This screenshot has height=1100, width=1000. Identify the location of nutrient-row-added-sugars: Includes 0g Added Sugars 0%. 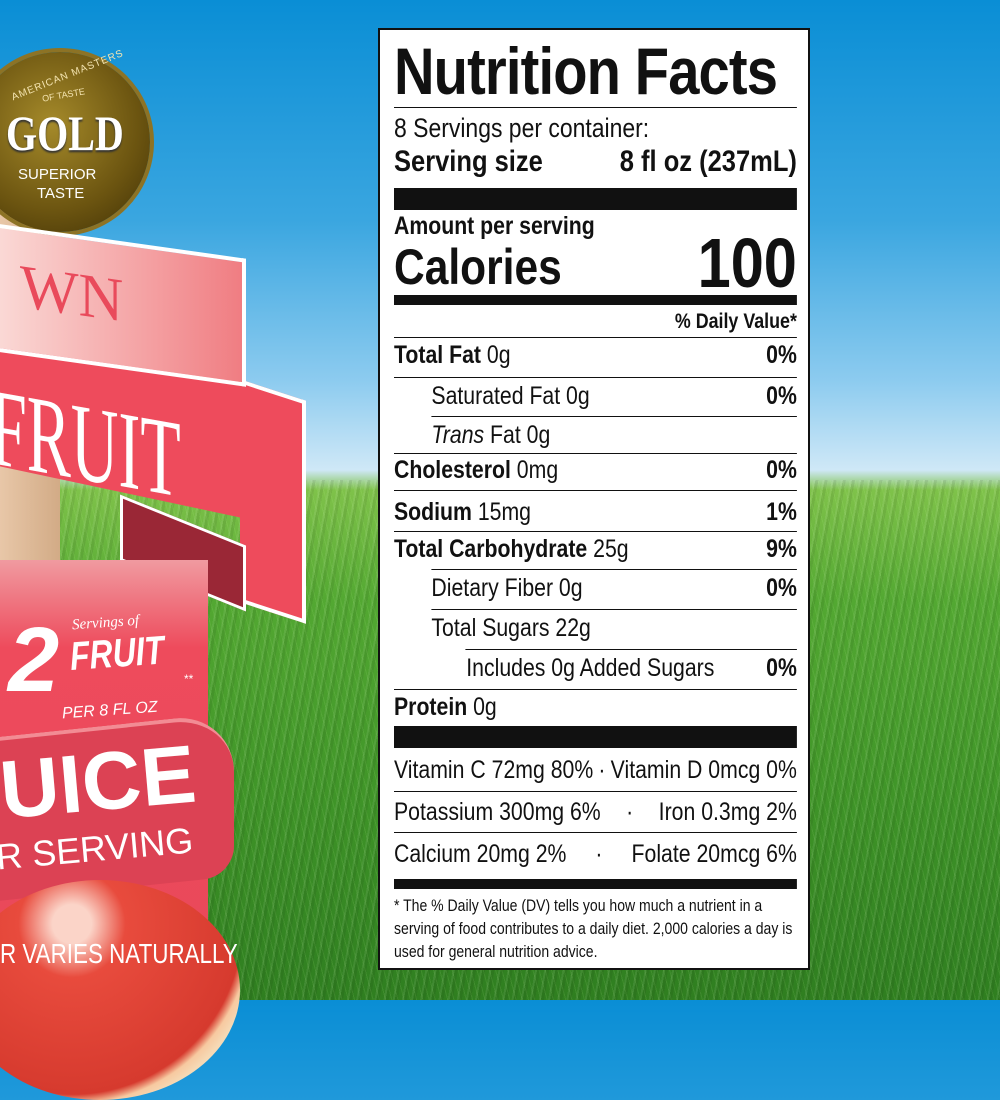
(631, 668).